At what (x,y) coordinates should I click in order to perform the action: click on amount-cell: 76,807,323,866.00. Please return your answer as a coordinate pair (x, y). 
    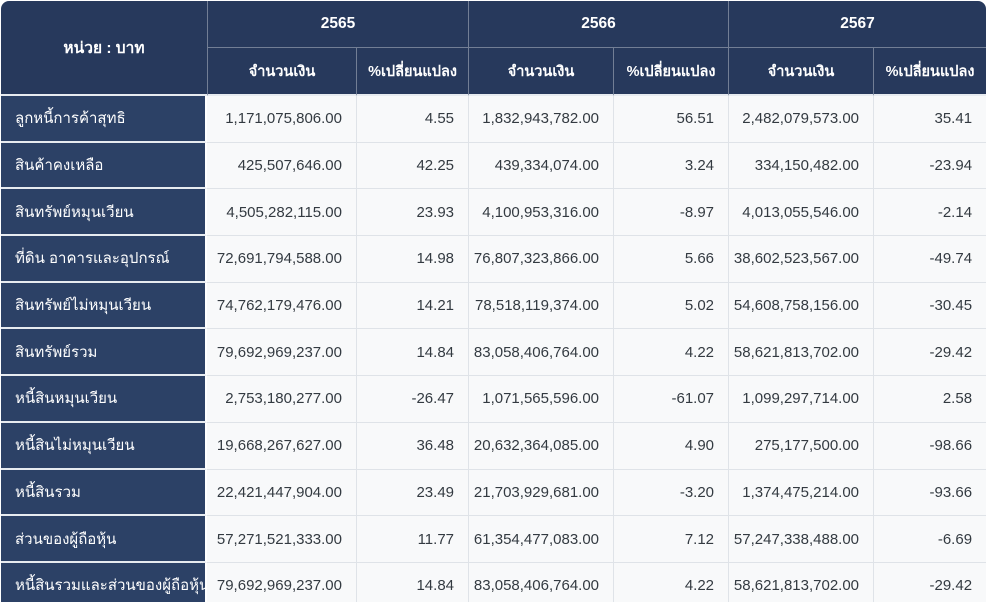
    Looking at the image, I should click on (541, 259).